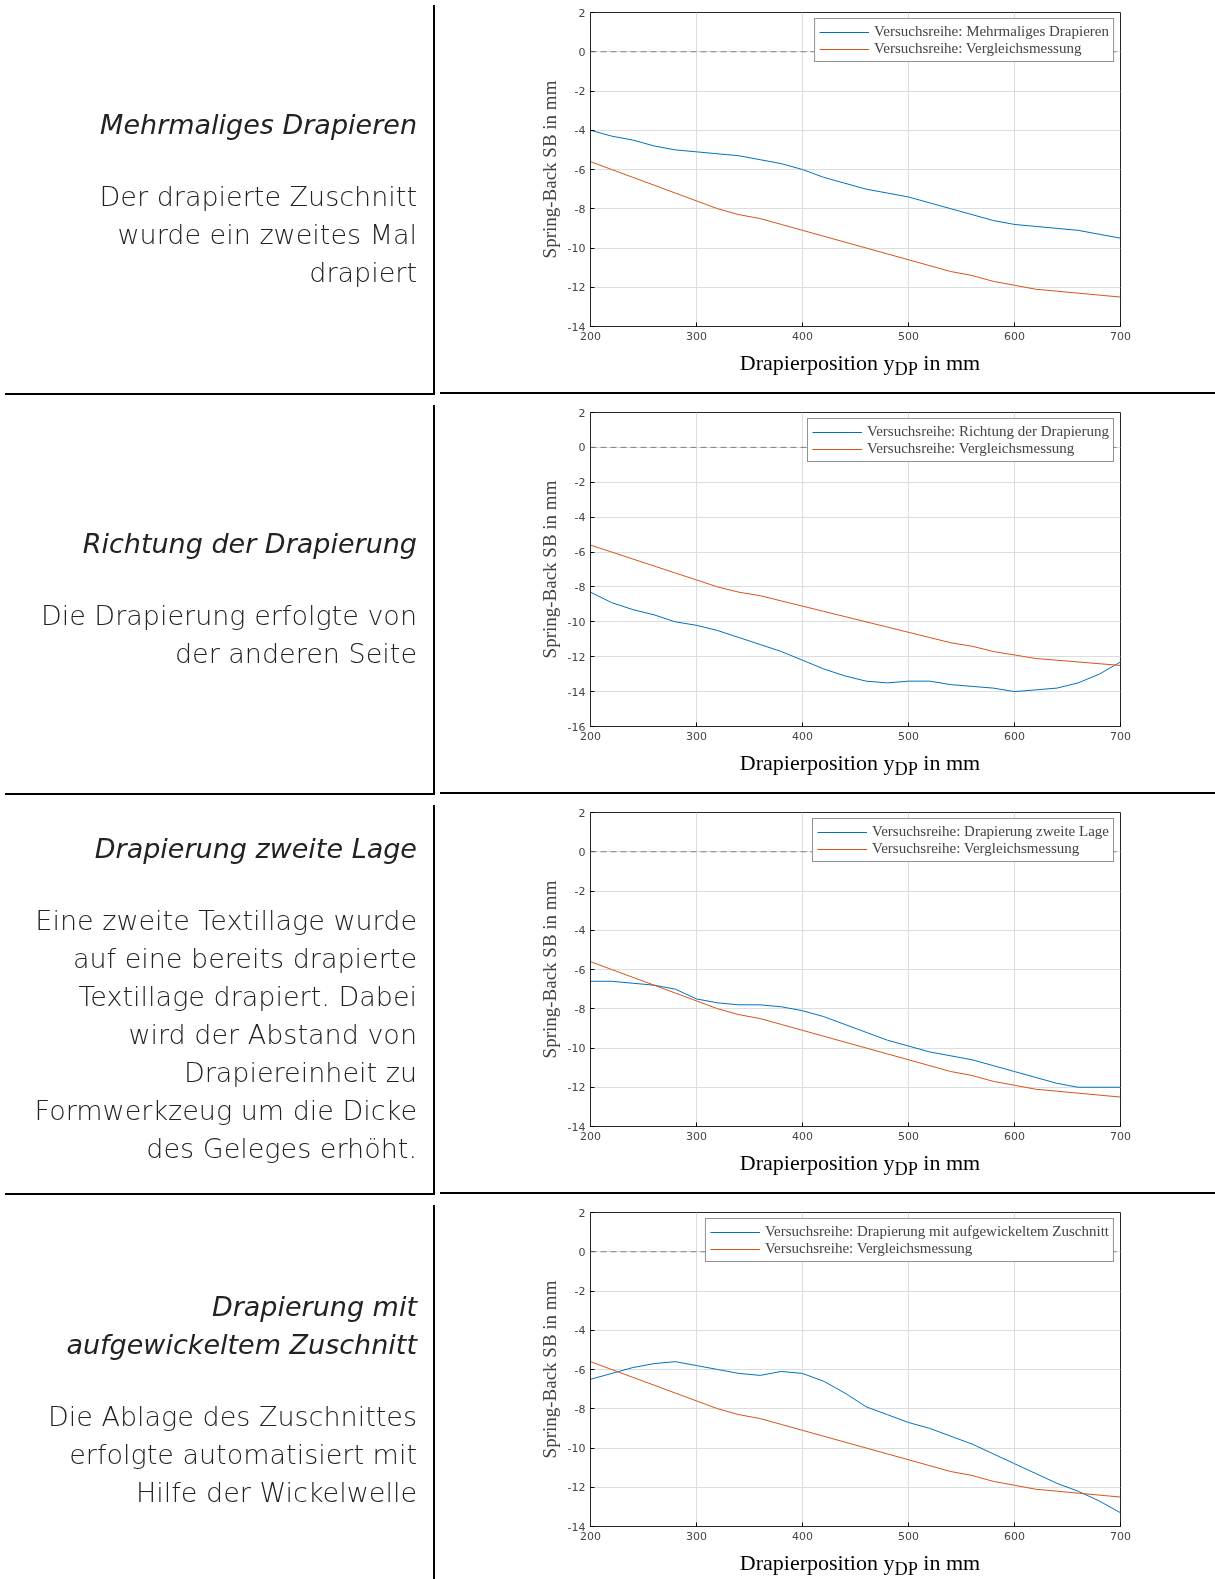  I want to click on text: Der drapierte Zuschnitt wurde ein zweites Mal drapiert, so click(257, 235).